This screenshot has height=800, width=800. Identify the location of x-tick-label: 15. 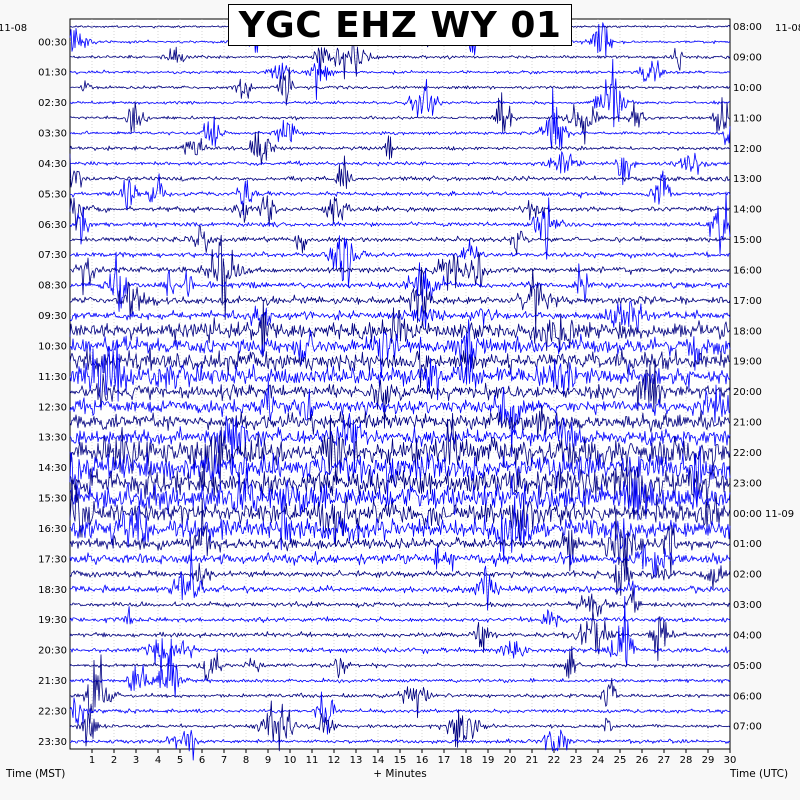
(400, 760).